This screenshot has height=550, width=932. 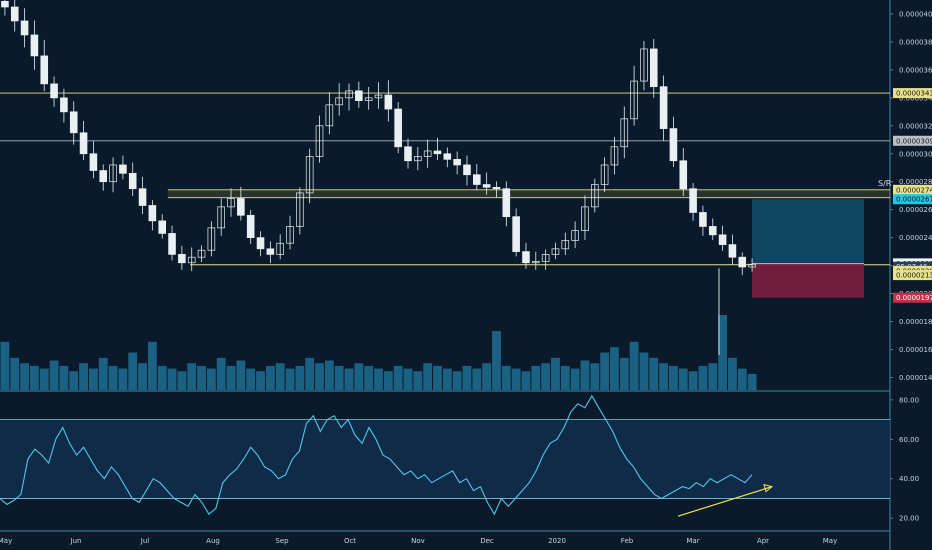 What do you see at coordinates (213, 541) in the screenshot?
I see `x-tick-label: Aug` at bounding box center [213, 541].